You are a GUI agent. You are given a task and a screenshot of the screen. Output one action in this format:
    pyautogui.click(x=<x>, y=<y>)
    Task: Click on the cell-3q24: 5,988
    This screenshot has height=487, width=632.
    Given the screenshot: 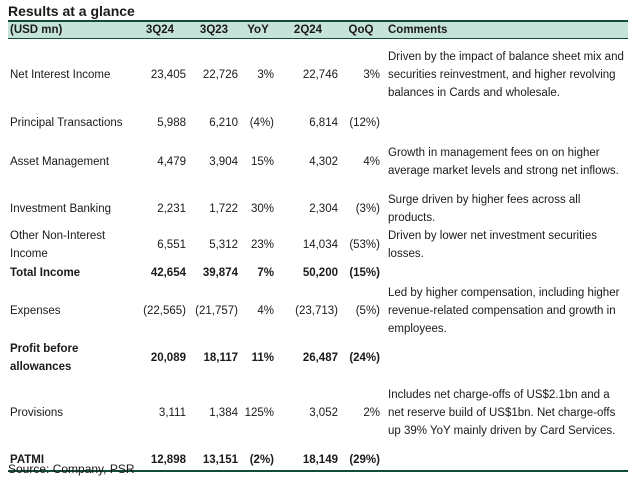 What is the action you would take?
    pyautogui.click(x=171, y=123)
    